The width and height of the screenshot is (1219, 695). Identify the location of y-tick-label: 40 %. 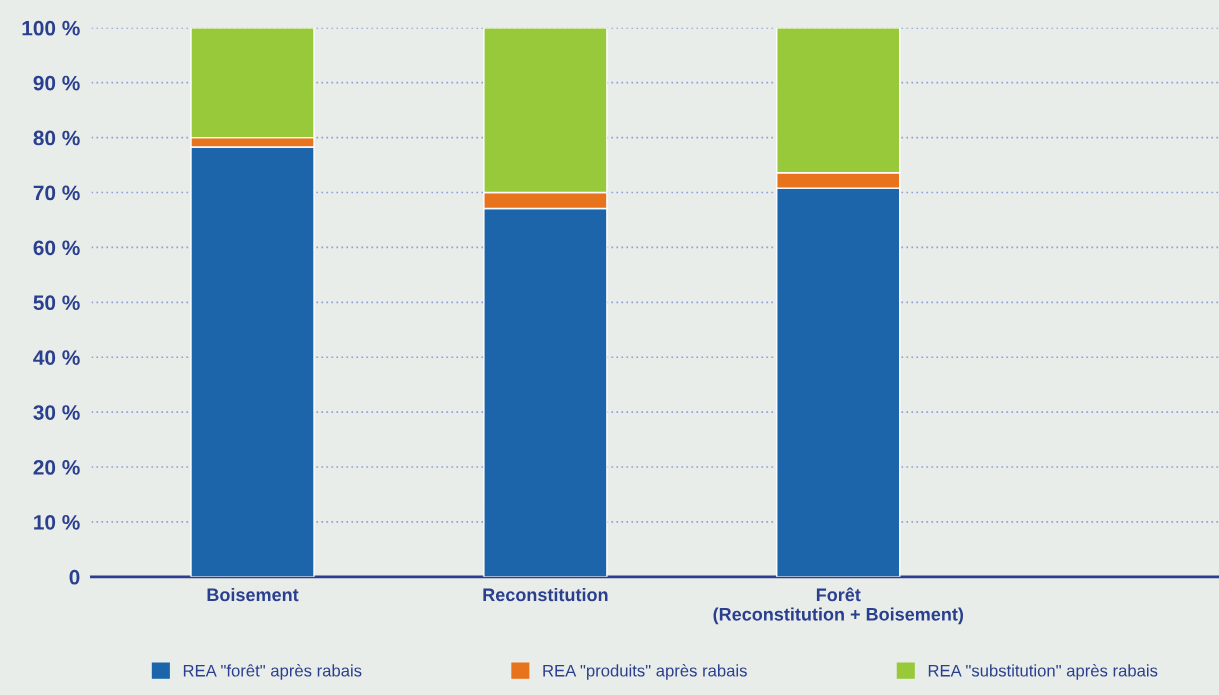
(56, 357).